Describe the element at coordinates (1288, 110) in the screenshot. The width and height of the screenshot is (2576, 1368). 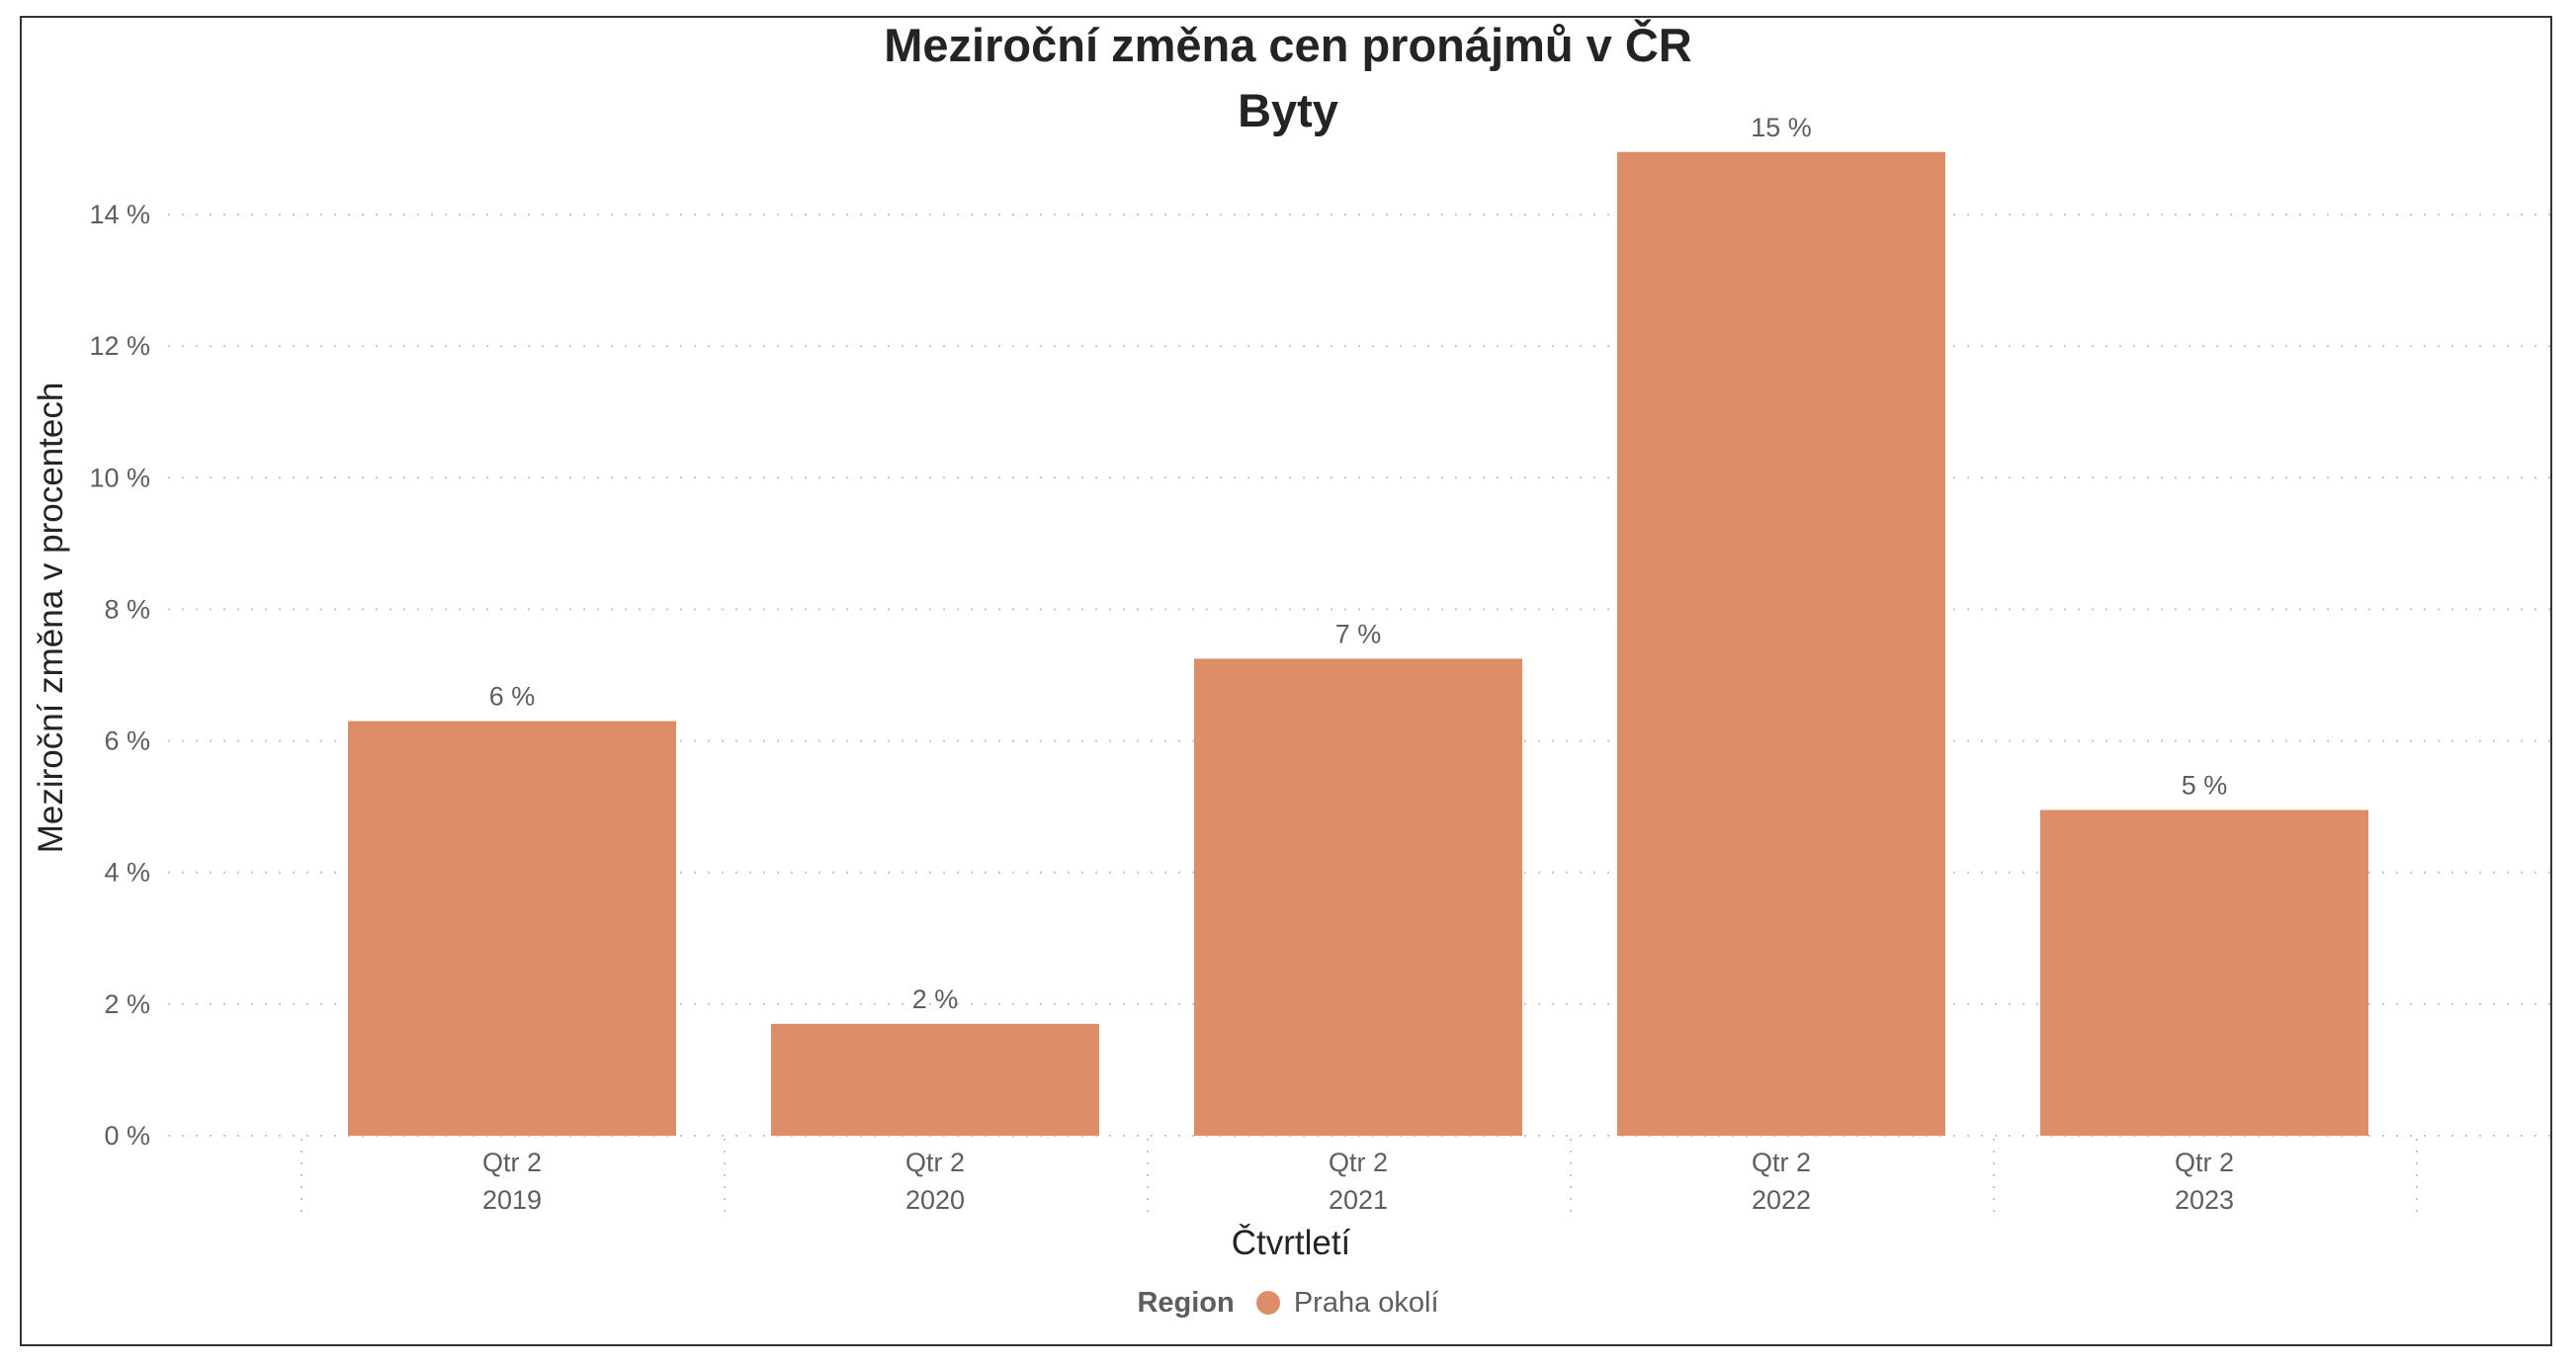
I see `chart-subtitle: Byty` at that location.